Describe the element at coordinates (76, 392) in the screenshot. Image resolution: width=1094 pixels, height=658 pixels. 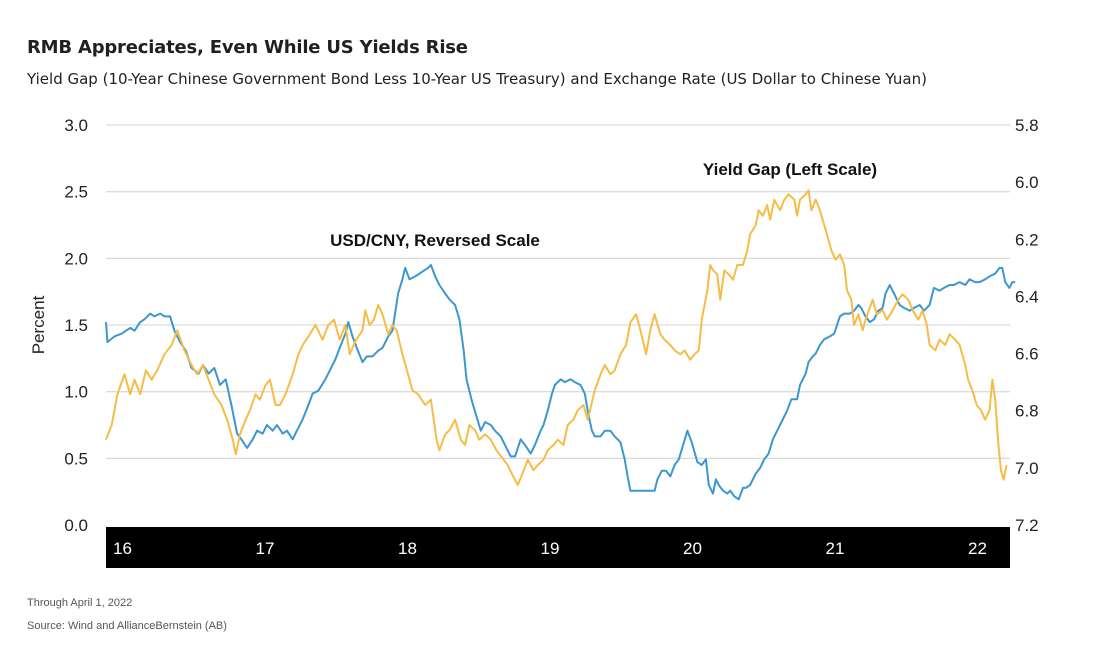
I see `y-tick-label: 1.0` at that location.